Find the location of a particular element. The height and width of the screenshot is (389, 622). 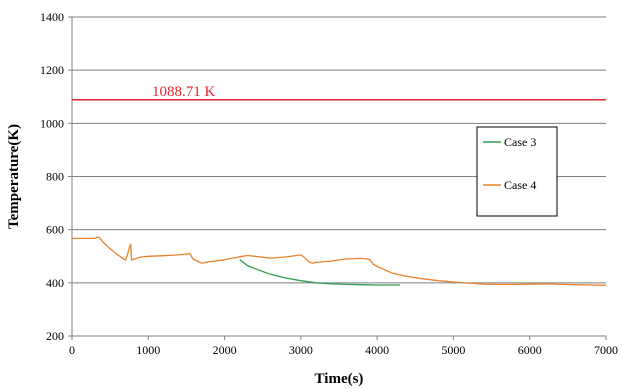

x-tick-label-1000: 1000 is located at coordinates (148, 350).